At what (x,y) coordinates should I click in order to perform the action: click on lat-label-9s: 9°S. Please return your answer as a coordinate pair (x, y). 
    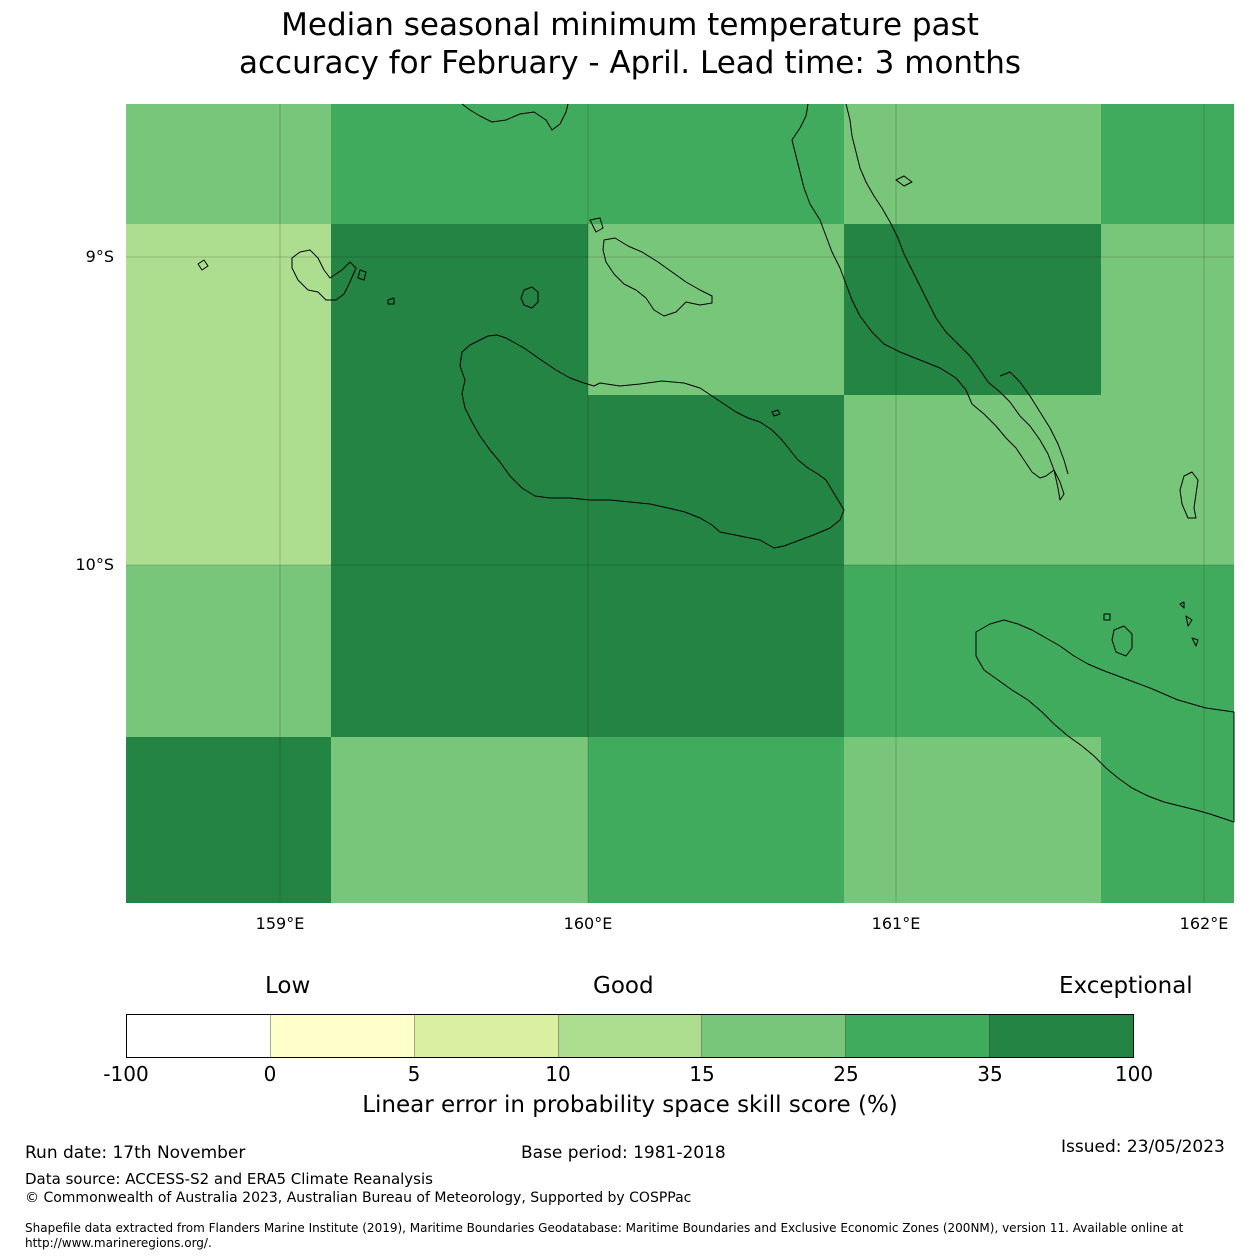
    Looking at the image, I should click on (100, 256).